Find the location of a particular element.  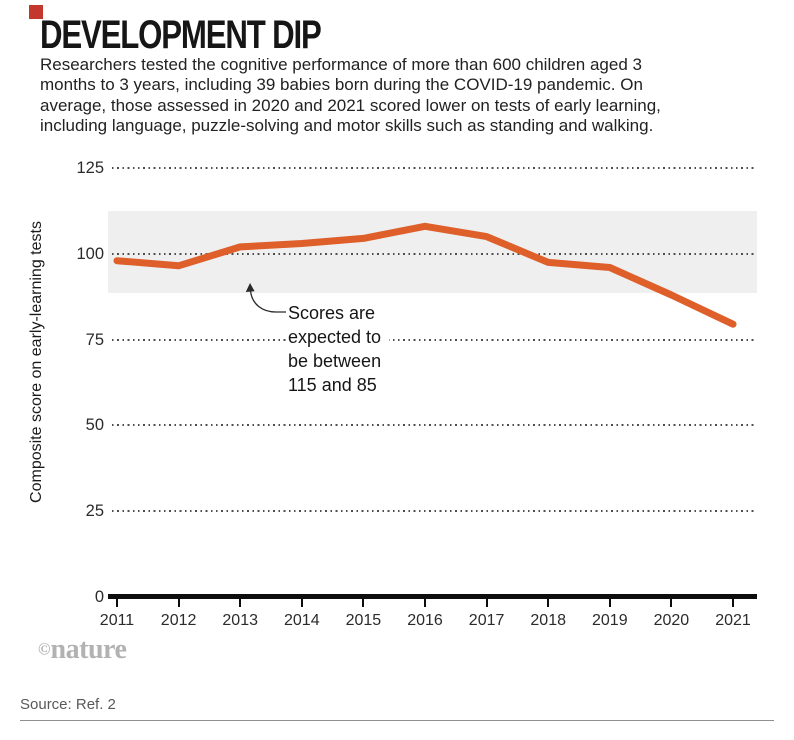

x-tick-label-2018: 2018 is located at coordinates (548, 620).